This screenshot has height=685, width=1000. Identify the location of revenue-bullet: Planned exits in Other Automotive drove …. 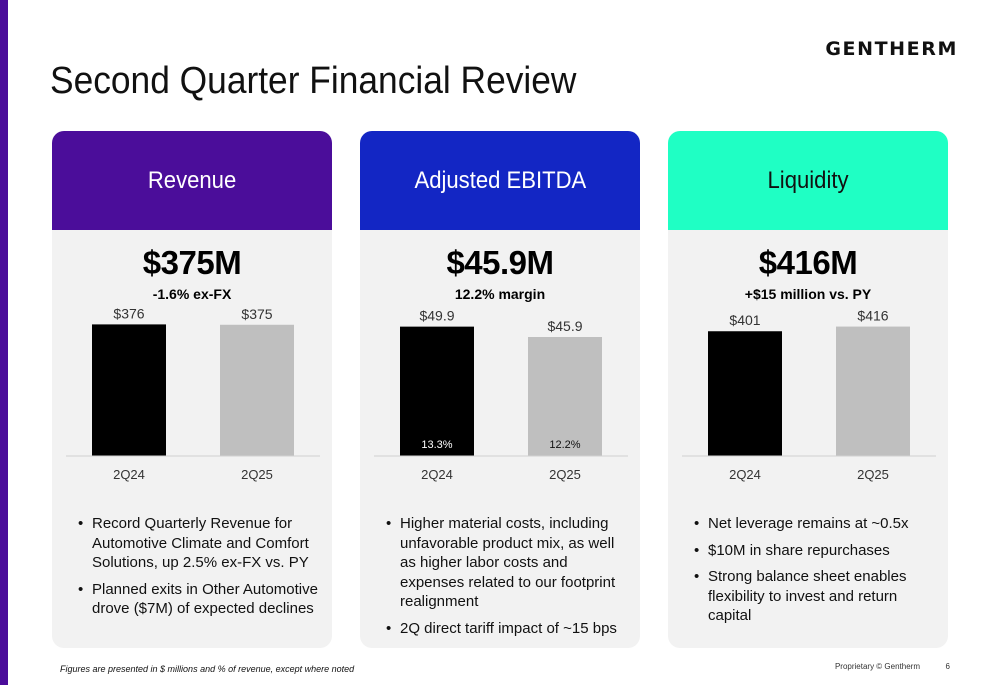
(198, 599).